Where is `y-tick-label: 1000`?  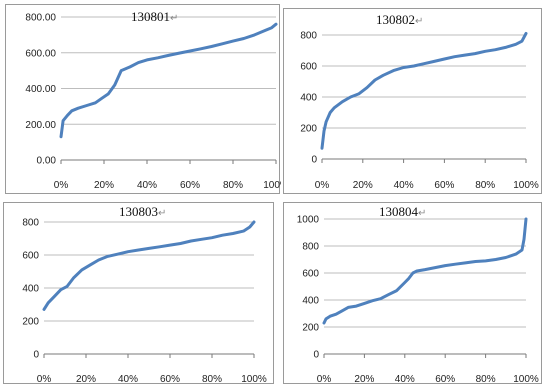 y-tick-label: 1000 is located at coordinates (308, 220).